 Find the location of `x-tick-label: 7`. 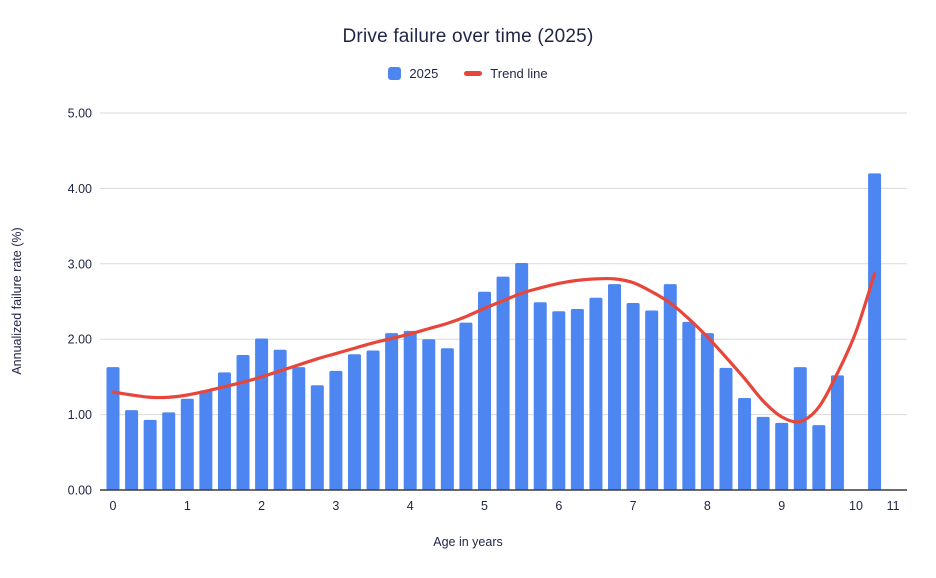

x-tick-label: 7 is located at coordinates (633, 506).